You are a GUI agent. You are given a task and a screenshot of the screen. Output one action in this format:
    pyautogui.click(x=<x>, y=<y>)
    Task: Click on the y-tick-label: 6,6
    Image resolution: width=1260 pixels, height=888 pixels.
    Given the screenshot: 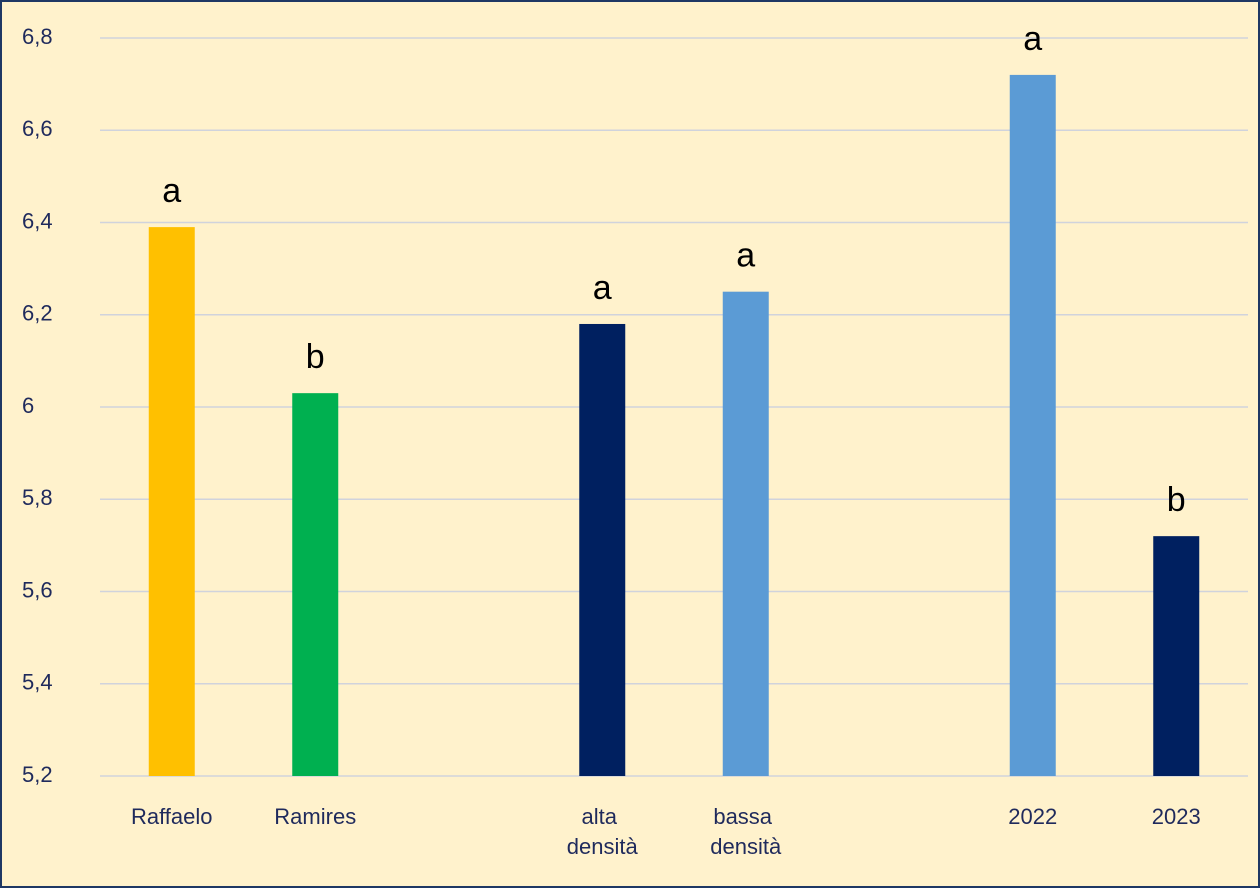 What is the action you would take?
    pyautogui.click(x=37, y=128)
    